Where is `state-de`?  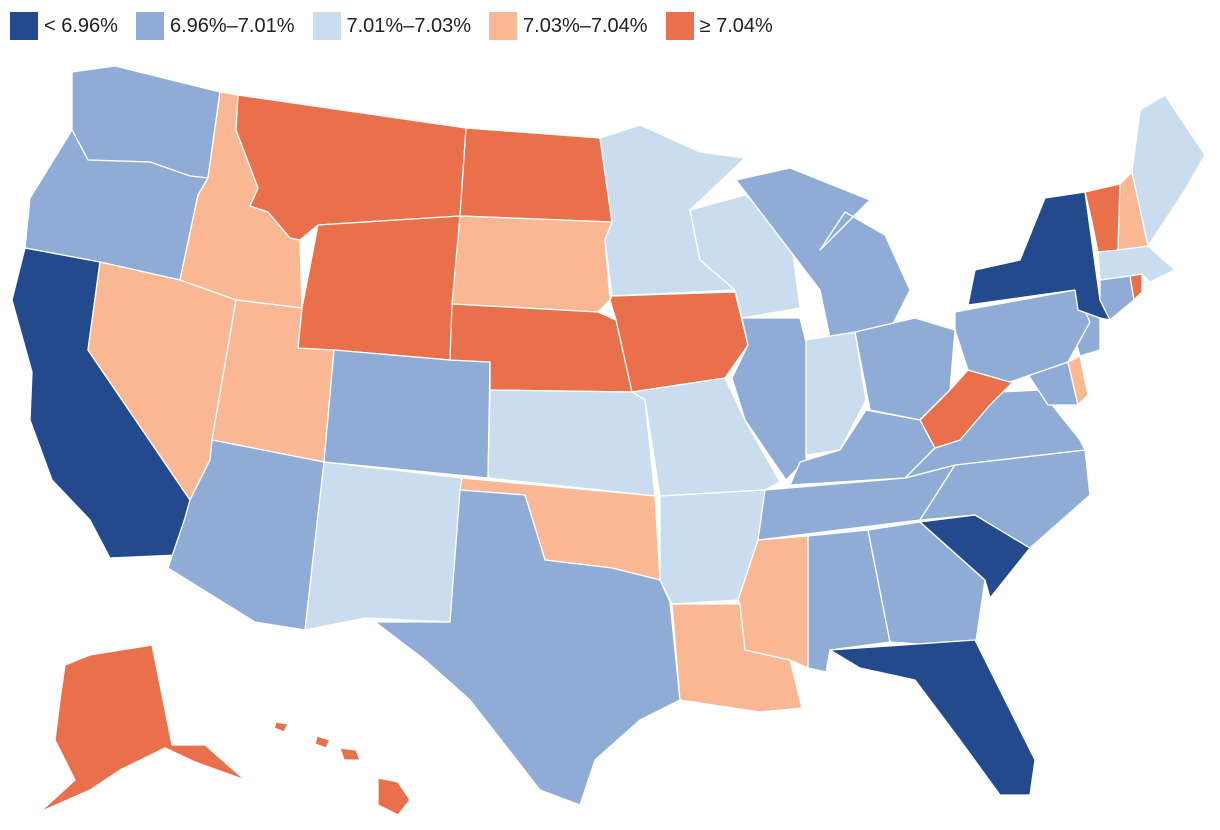
state-de is located at coordinates (1078, 380).